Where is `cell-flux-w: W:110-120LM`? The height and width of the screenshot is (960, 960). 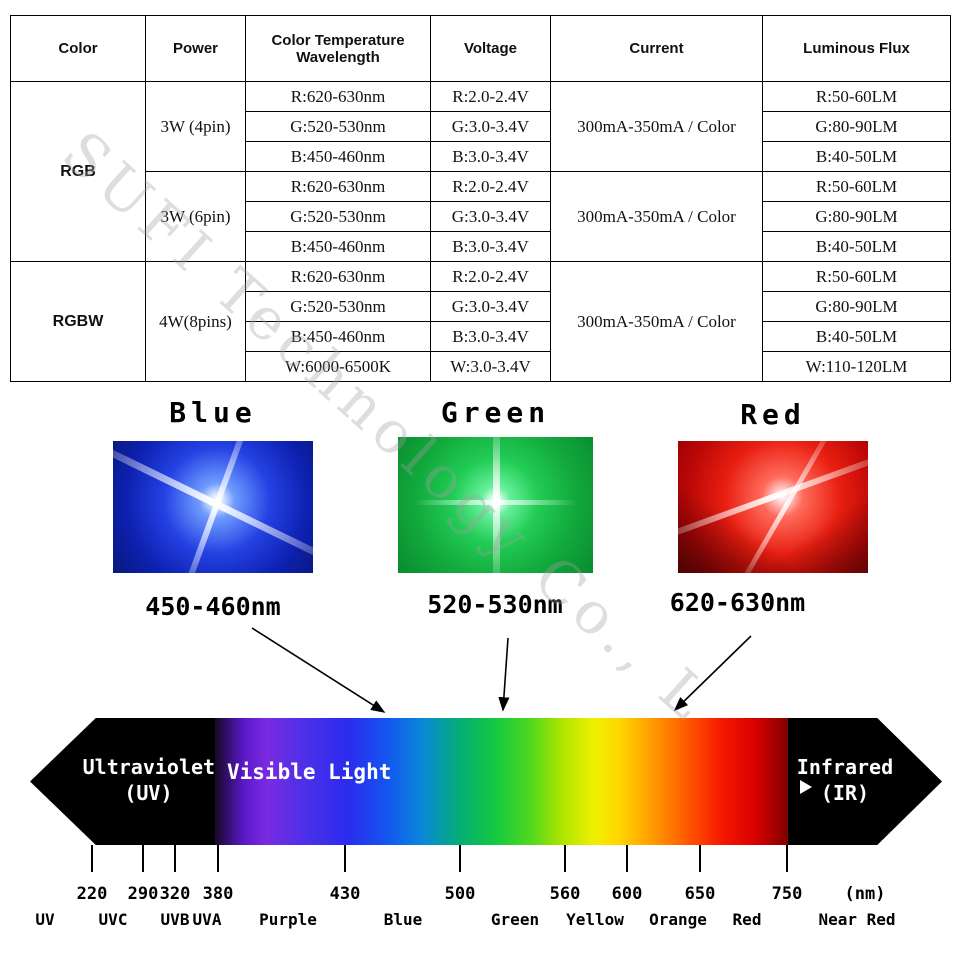 cell-flux-w: W:110-120LM is located at coordinates (856, 366).